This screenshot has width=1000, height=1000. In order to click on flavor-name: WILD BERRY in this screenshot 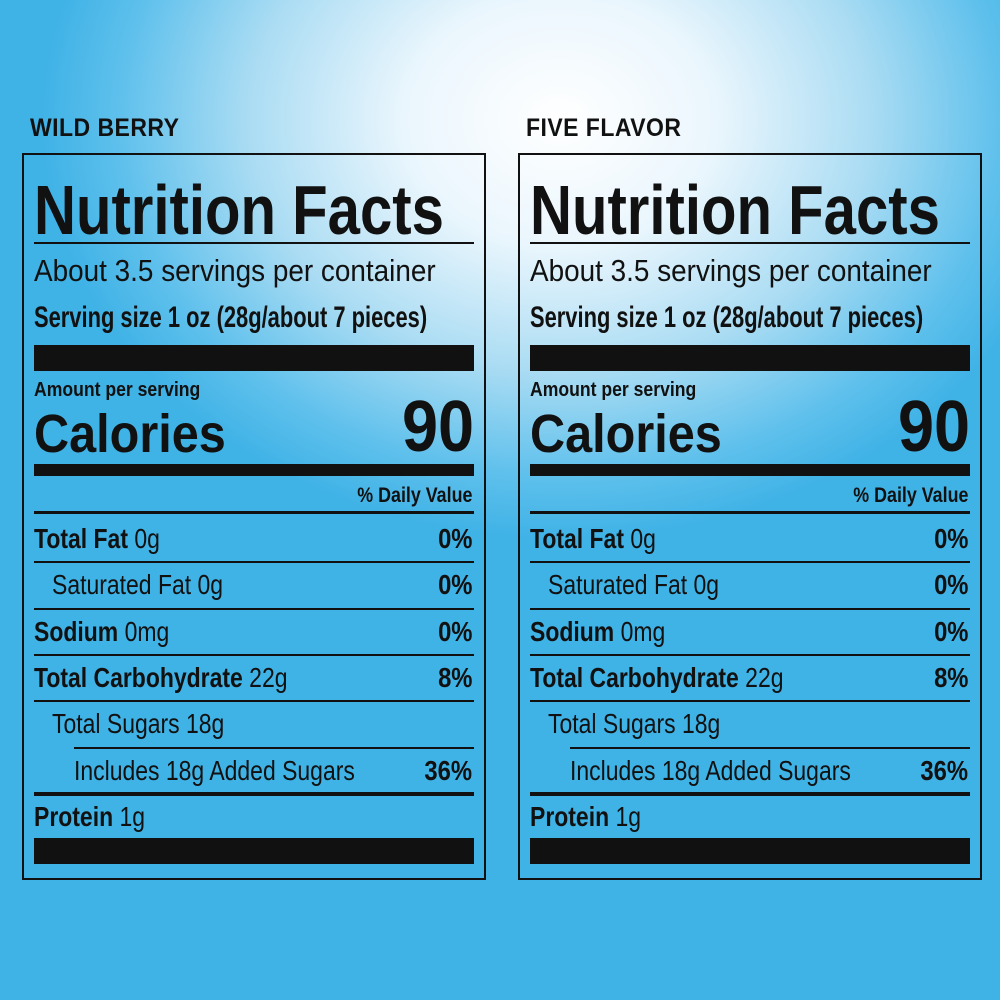, I will do `click(105, 128)`.